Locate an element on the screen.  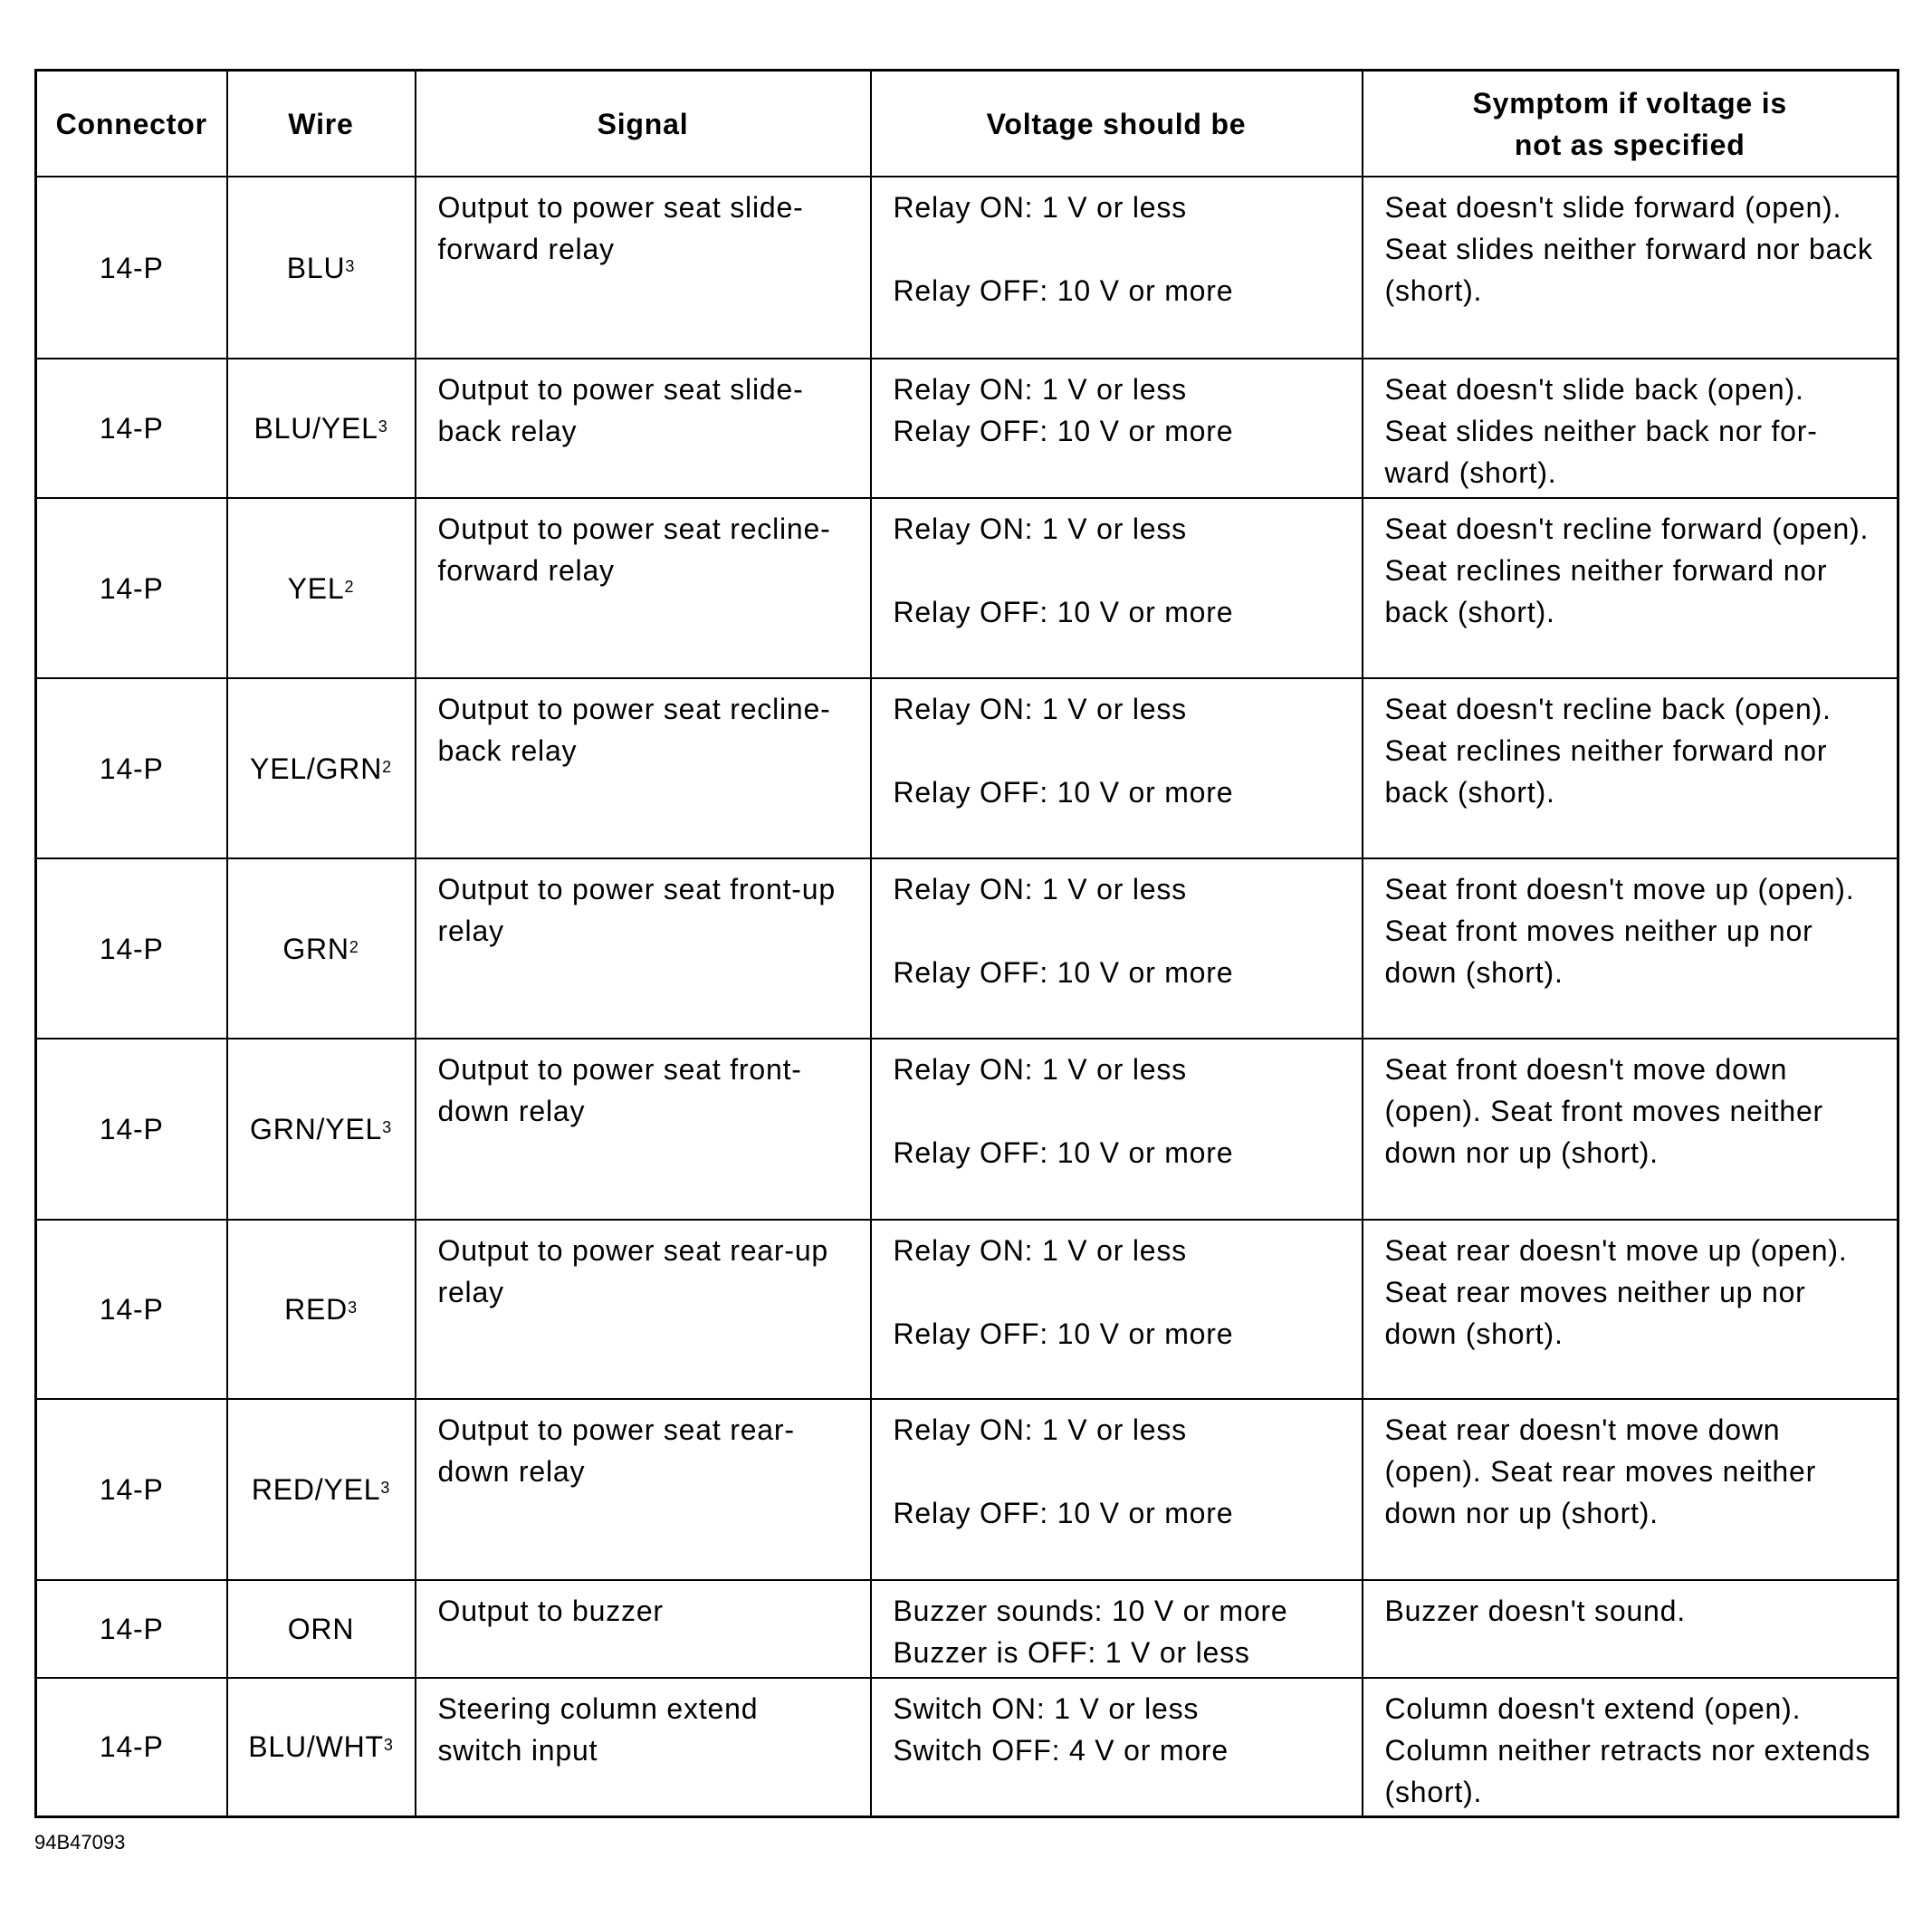
wire-cell: BLU/YEL3 is located at coordinates (320, 428).